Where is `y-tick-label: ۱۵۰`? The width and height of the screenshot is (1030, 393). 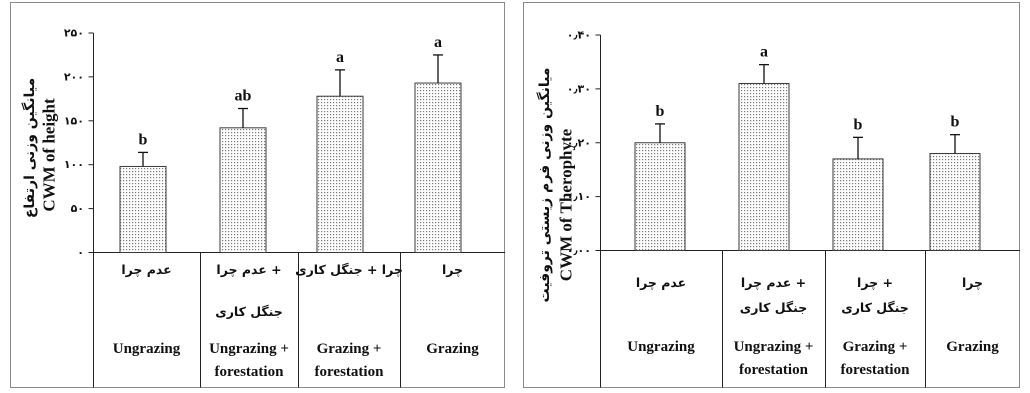
y-tick-label: ۱۵۰ is located at coordinates (74, 120).